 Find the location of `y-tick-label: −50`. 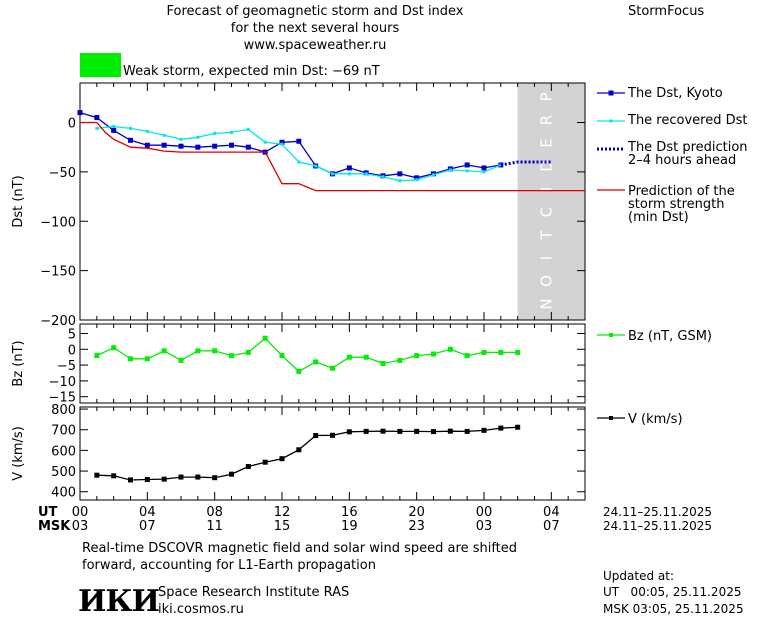

y-tick-label: −50 is located at coordinates (62, 173).